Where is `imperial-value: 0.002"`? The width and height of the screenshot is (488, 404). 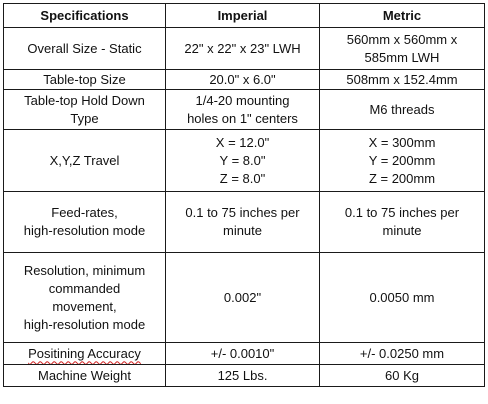
imperial-value: 0.002" is located at coordinates (242, 297).